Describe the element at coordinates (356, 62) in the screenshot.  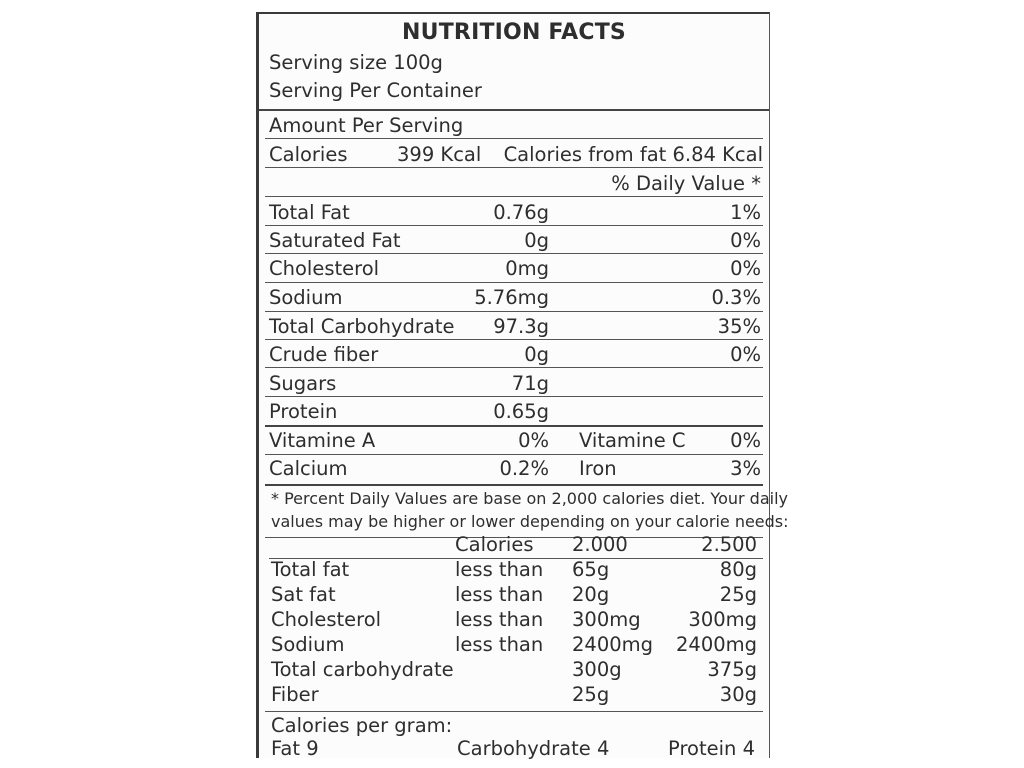
I see `serving-size: Serving size 100g` at that location.